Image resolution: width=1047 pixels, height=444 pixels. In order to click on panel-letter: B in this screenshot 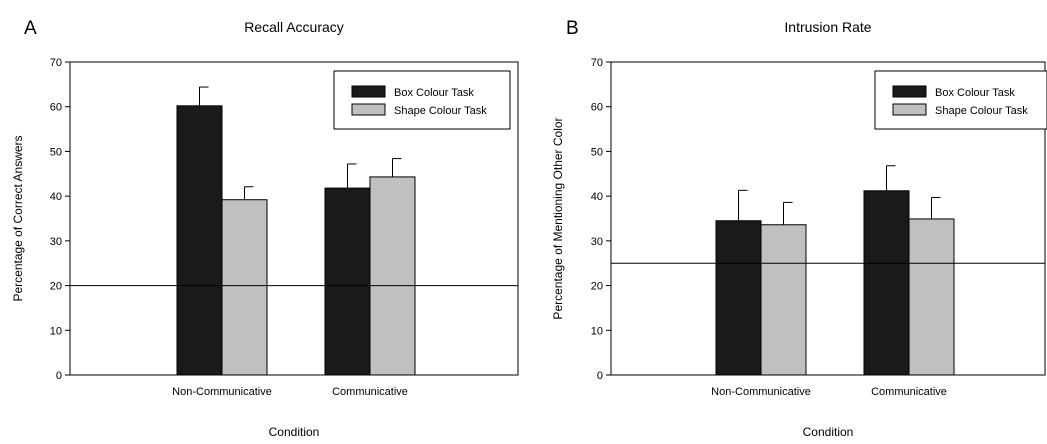, I will do `click(572, 28)`.